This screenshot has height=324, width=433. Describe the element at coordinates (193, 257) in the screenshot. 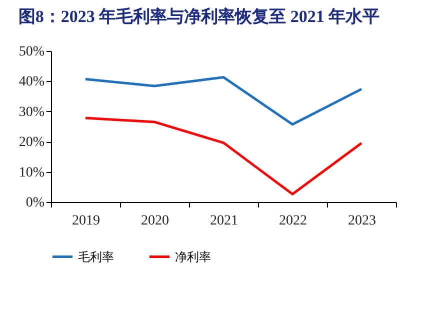

I see `legend-label: 净利率` at that location.